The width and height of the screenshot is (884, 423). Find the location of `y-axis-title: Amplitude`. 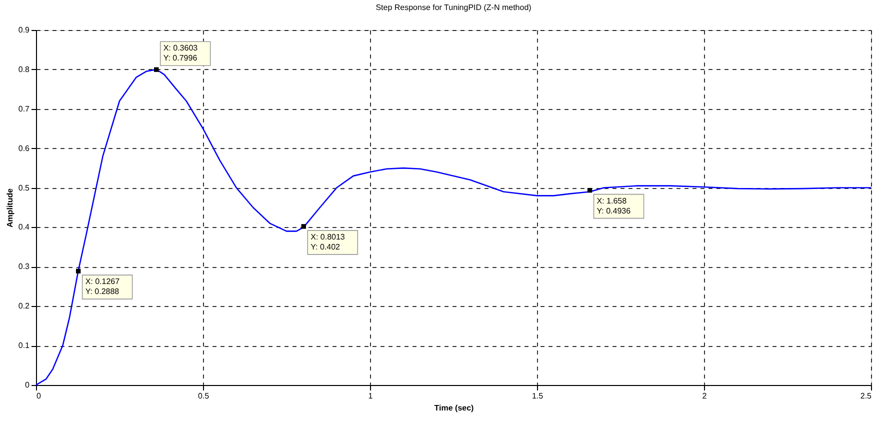

y-axis-title: Amplitude is located at coordinates (9, 208).